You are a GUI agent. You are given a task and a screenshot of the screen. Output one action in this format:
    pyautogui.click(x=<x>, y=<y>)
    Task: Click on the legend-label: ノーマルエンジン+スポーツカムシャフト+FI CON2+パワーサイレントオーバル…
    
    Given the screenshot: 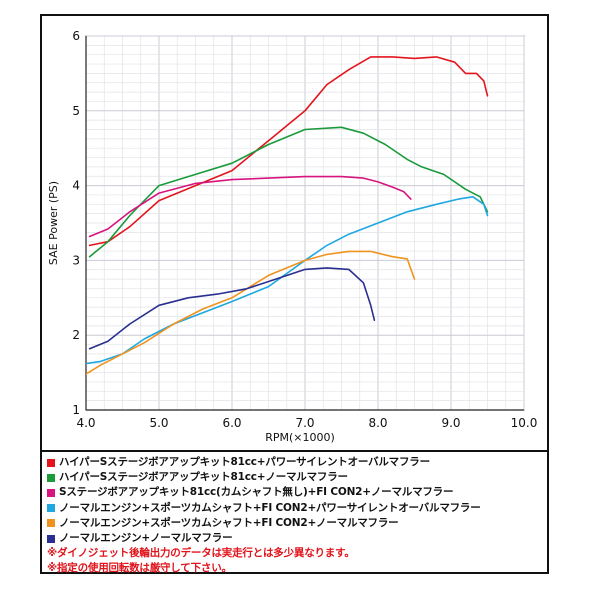 What is the action you would take?
    pyautogui.click(x=270, y=507)
    